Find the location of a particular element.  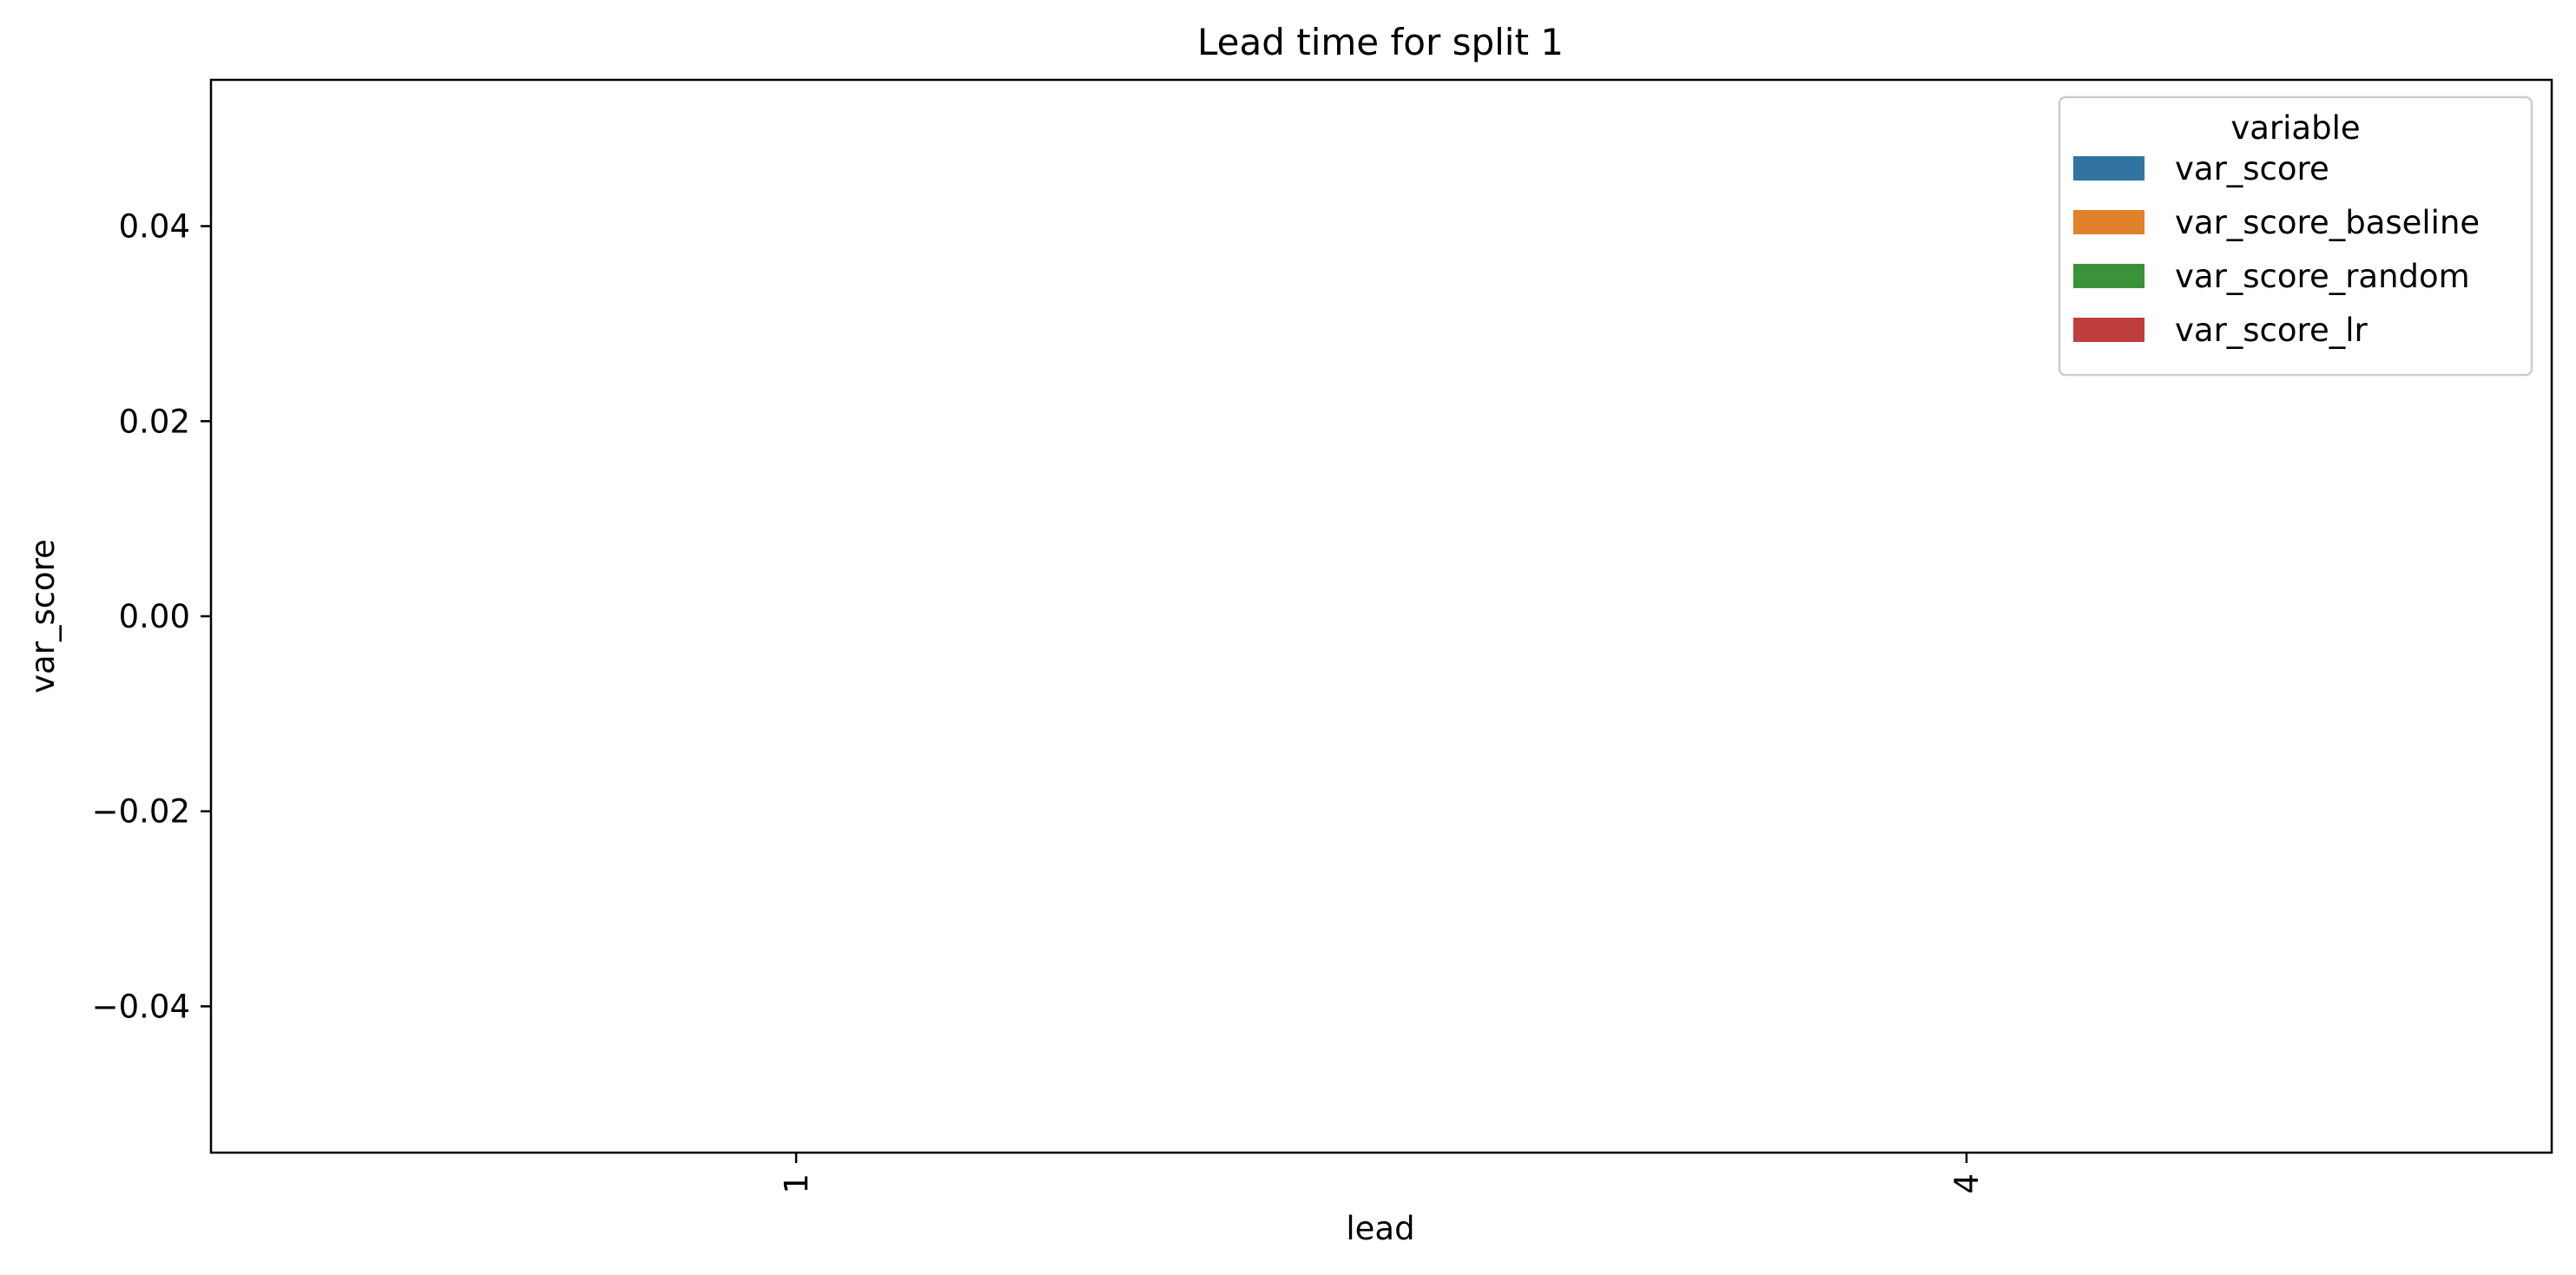

legend-label: var_score_baseline is located at coordinates (2327, 222).